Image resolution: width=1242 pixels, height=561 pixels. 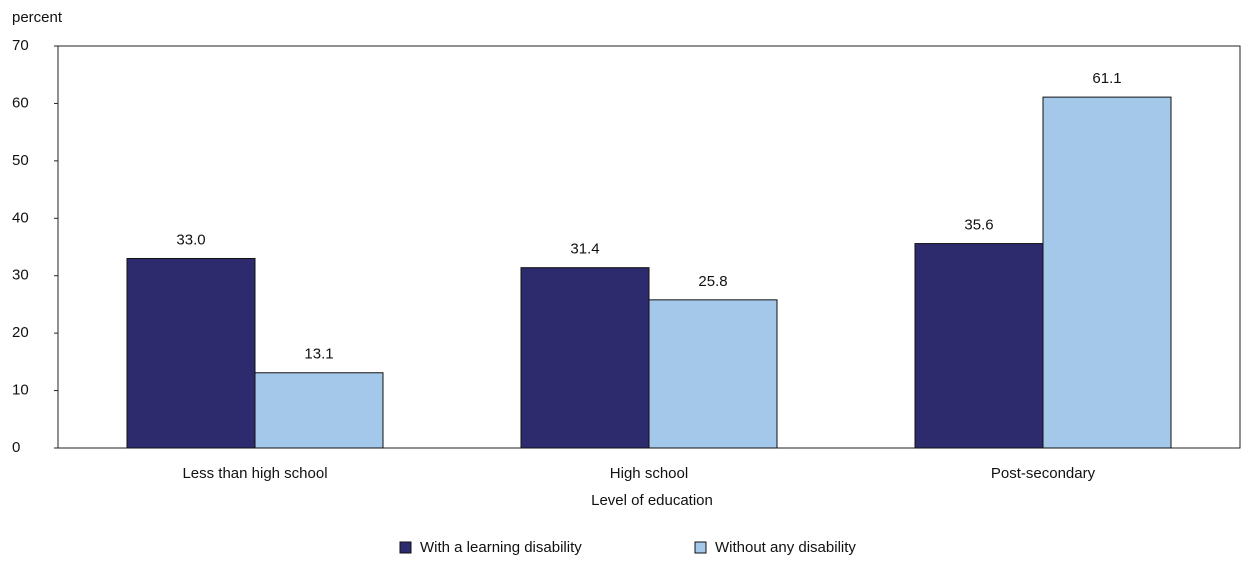 What do you see at coordinates (20, 160) in the screenshot?
I see `y-tick-label: 50` at bounding box center [20, 160].